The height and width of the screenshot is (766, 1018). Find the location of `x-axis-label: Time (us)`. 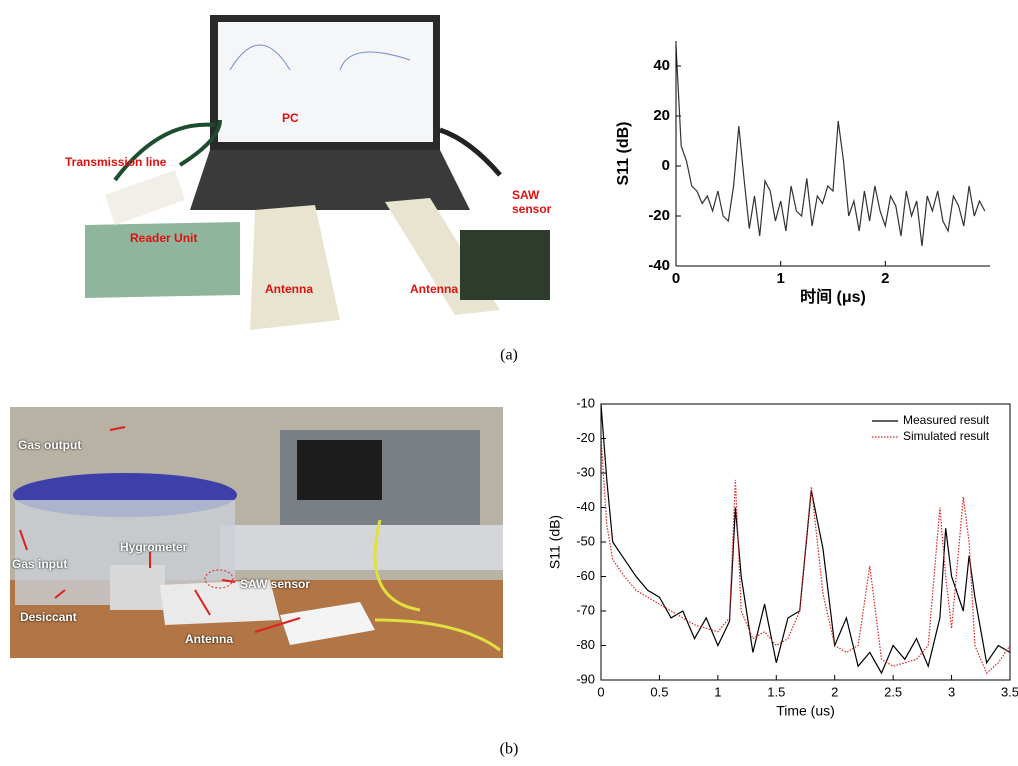

x-axis-label: Time (us) is located at coordinates (805, 711).